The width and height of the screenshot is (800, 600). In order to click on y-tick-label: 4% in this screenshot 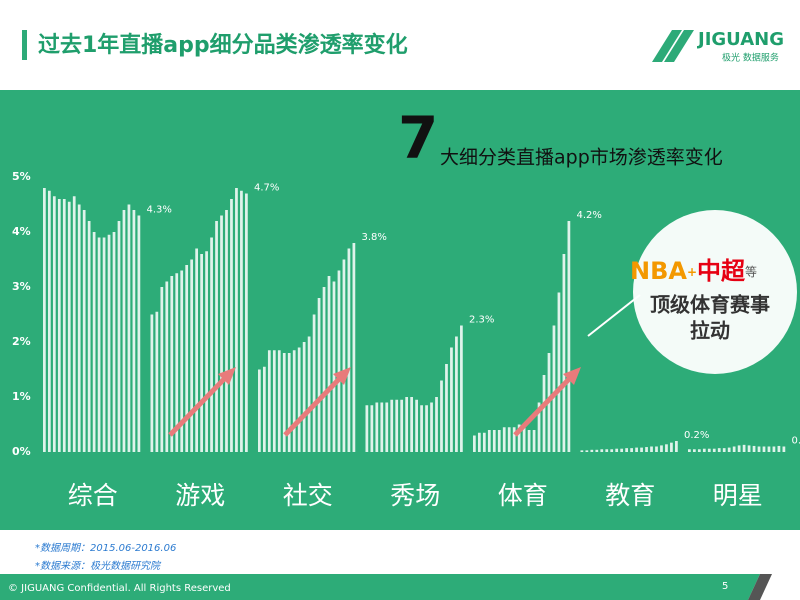, I will do `click(21, 231)`.